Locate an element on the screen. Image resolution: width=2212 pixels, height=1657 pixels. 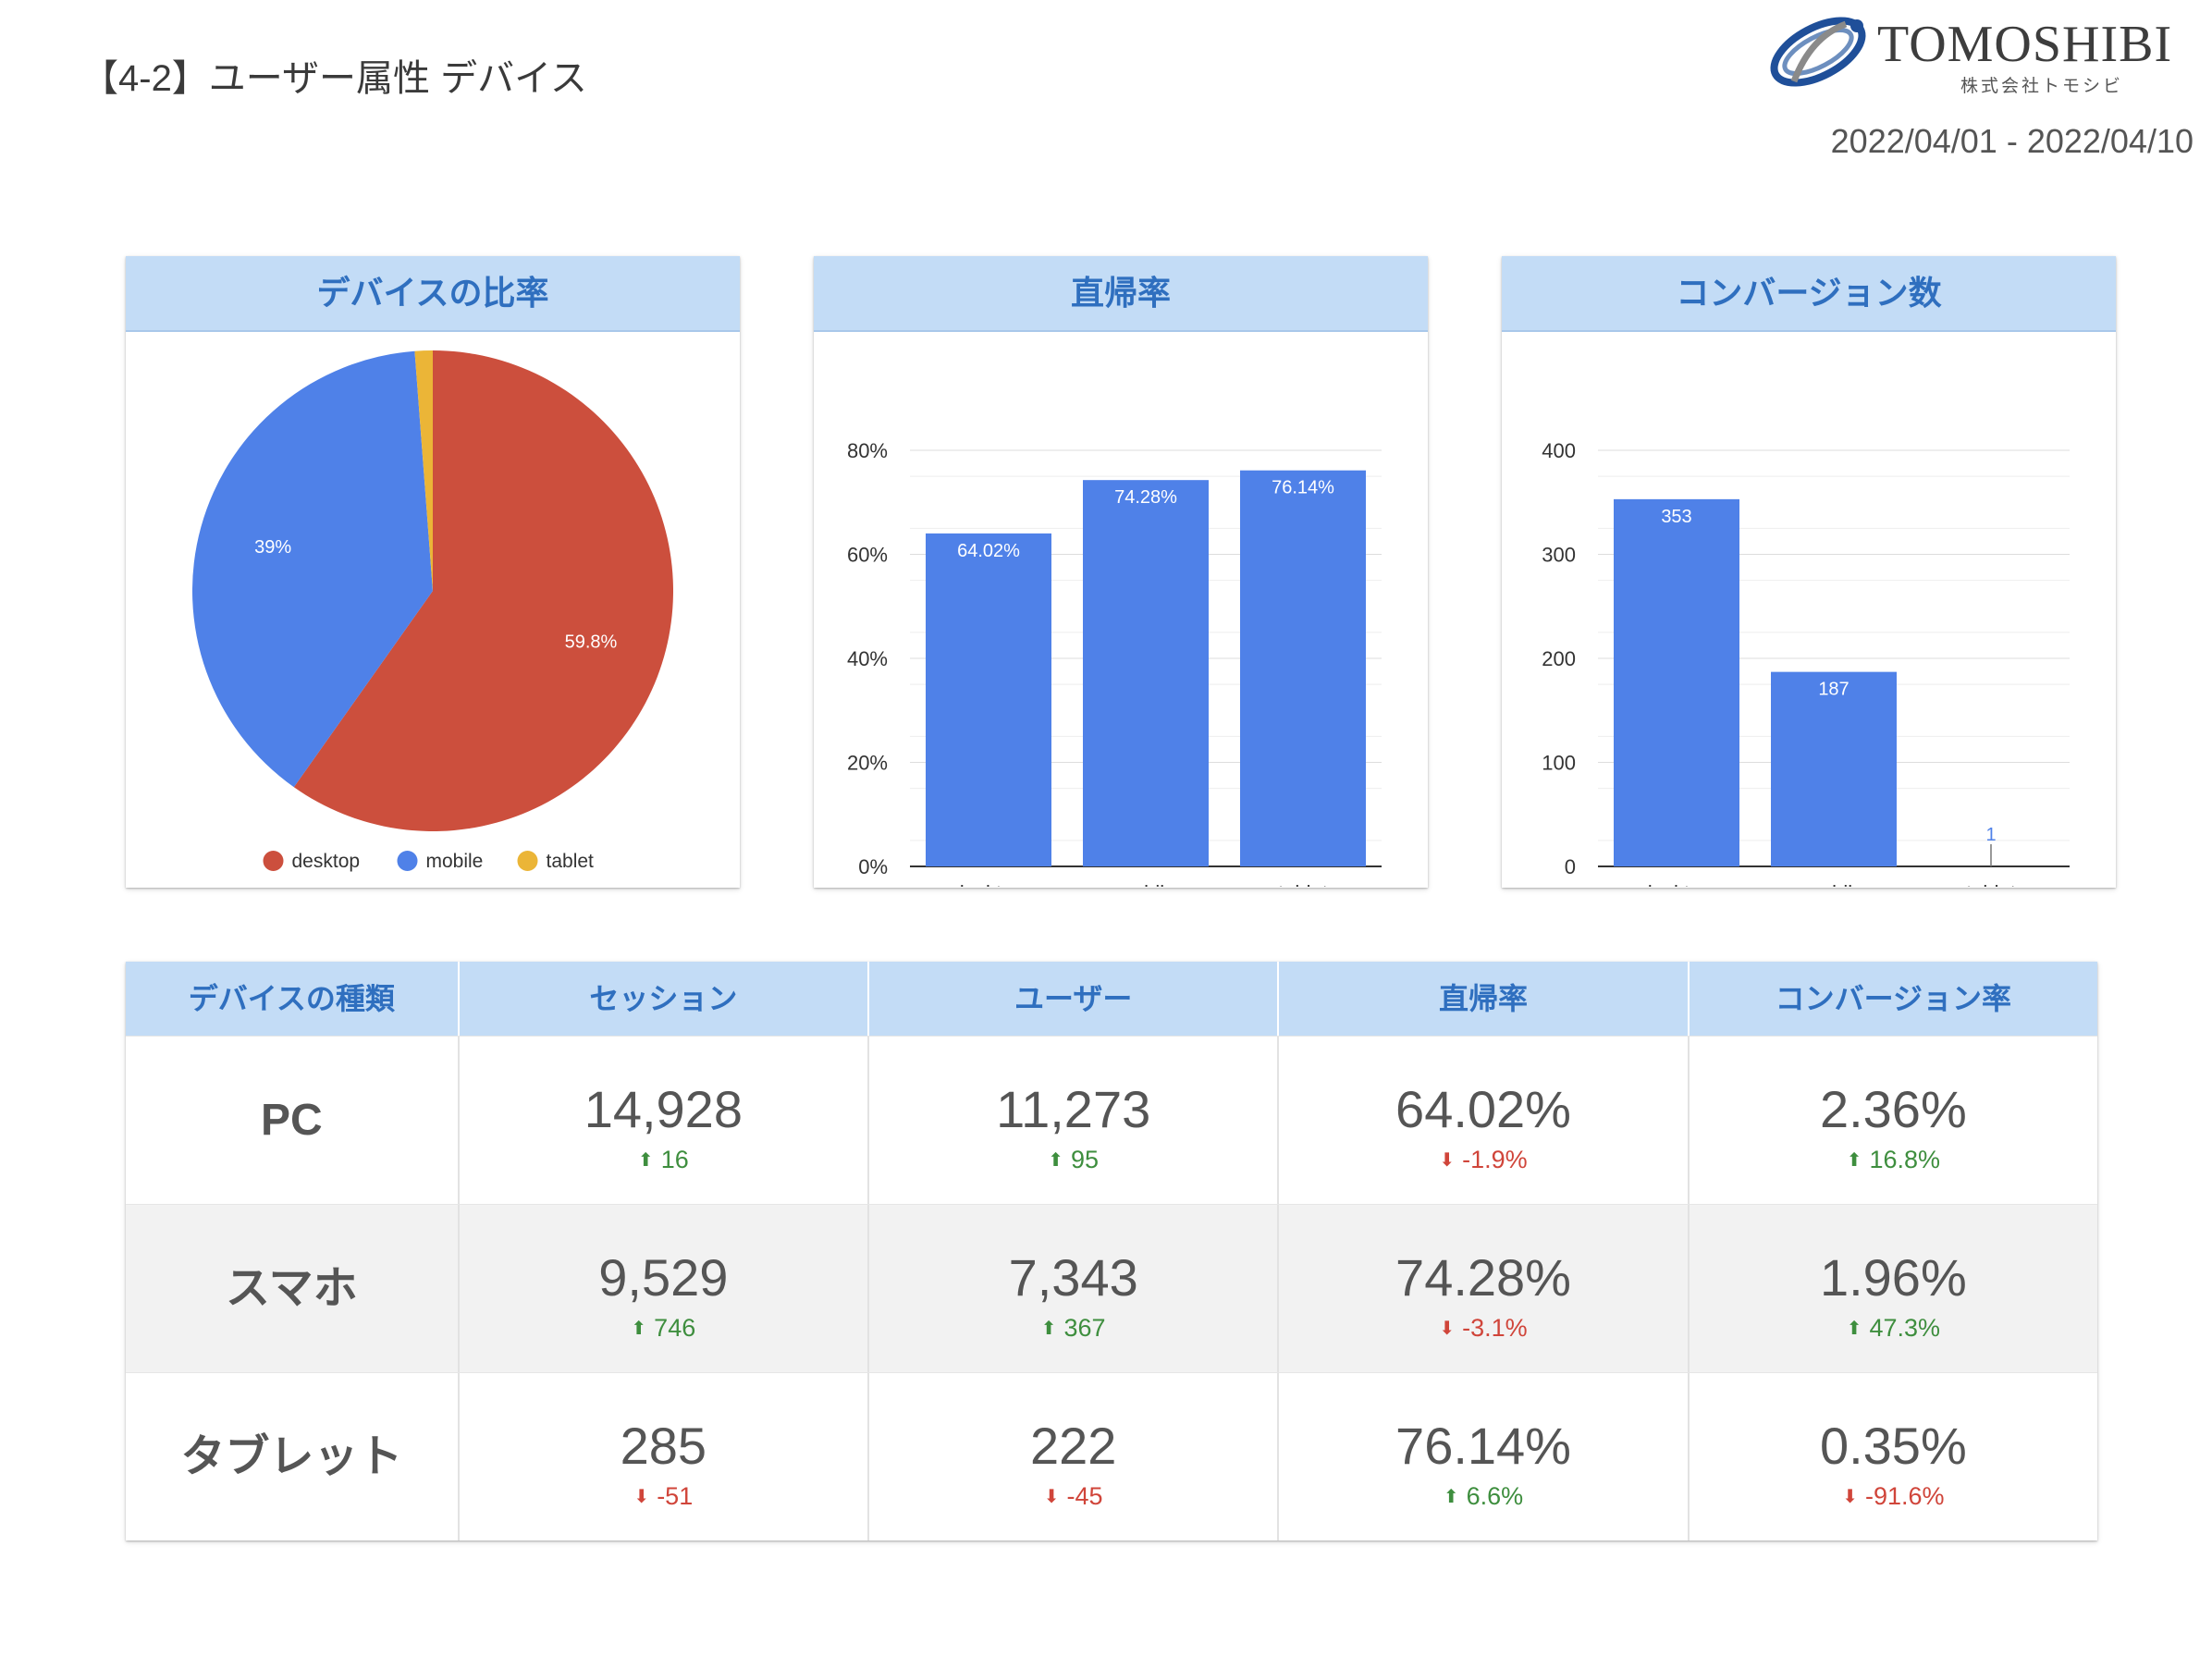
conv-xtick-label: tablet is located at coordinates (1991, 884).